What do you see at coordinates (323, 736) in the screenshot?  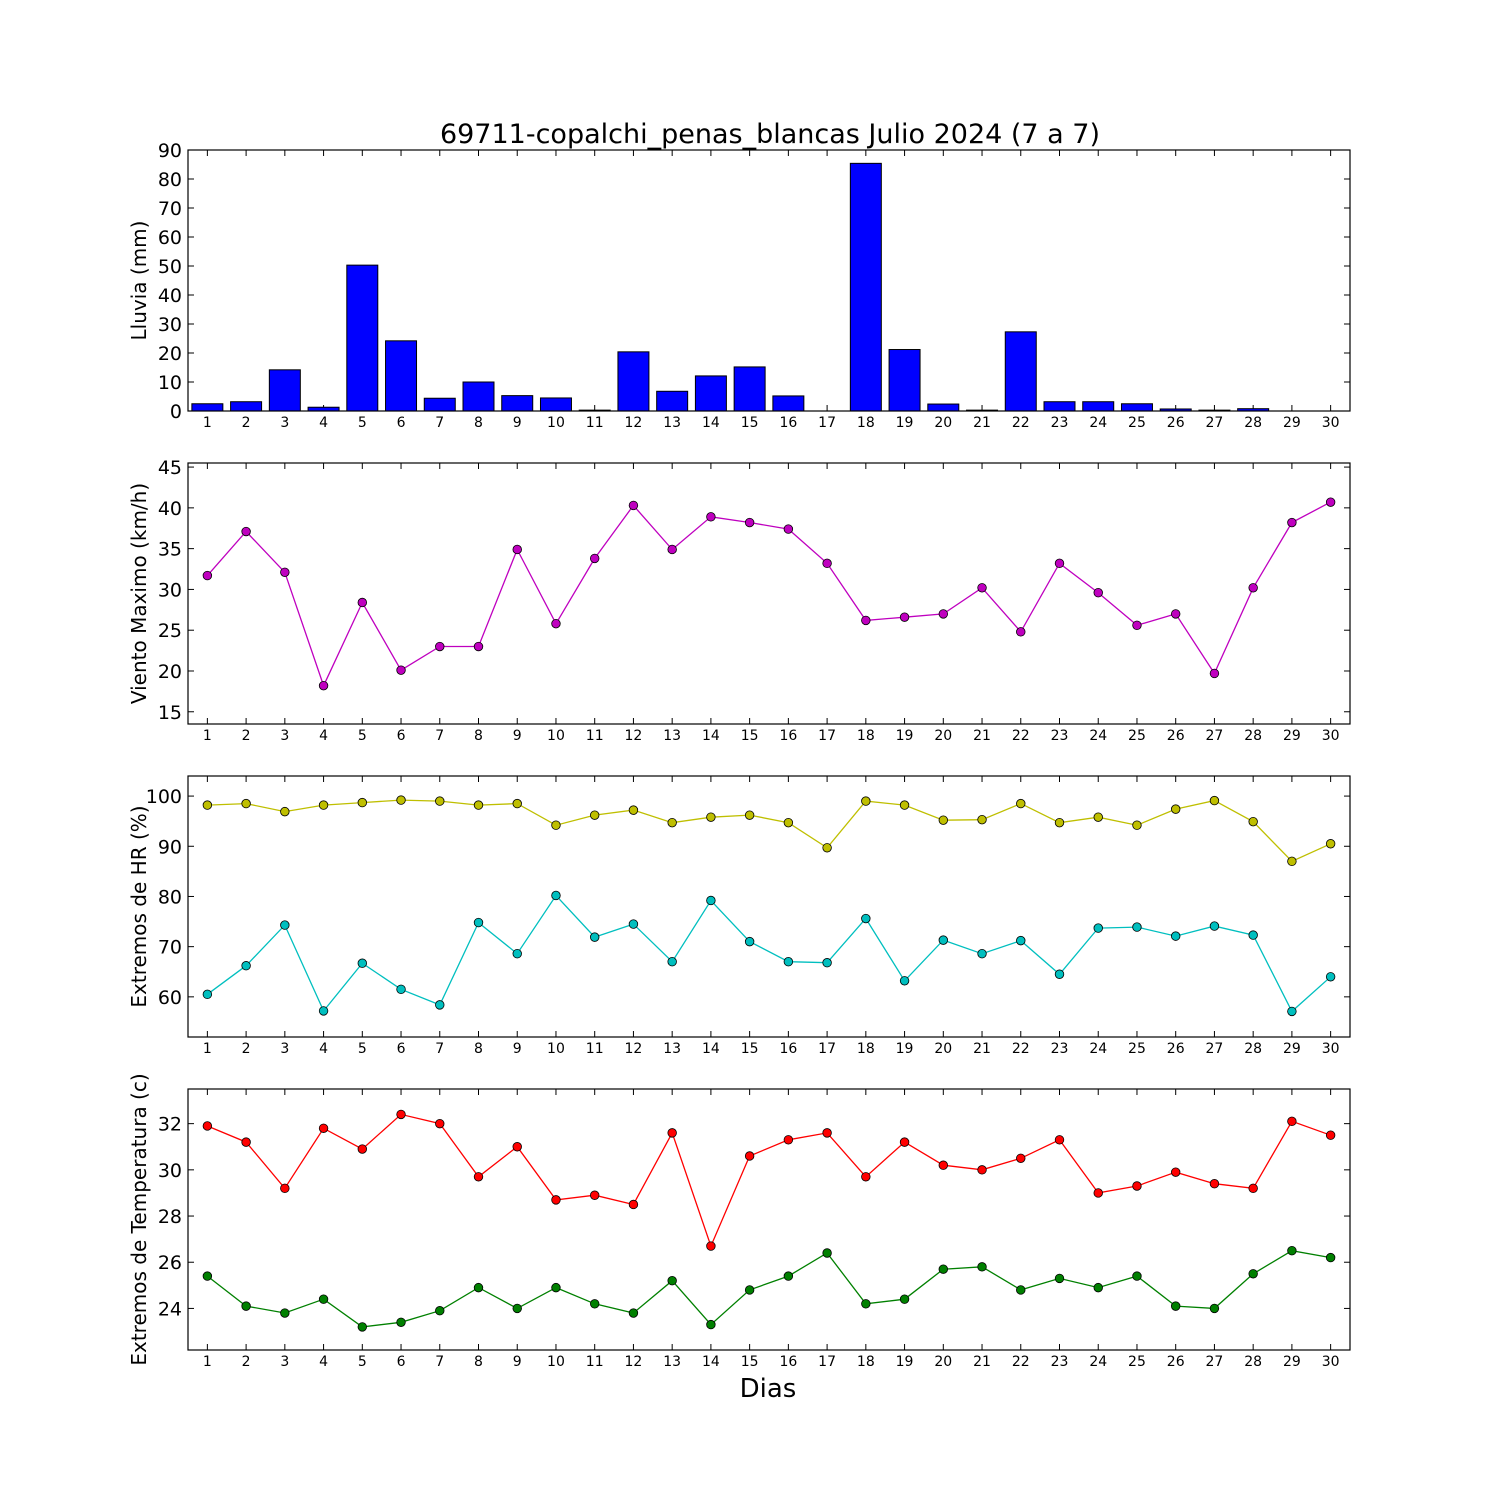 I see `x-tick-label: 4` at bounding box center [323, 736].